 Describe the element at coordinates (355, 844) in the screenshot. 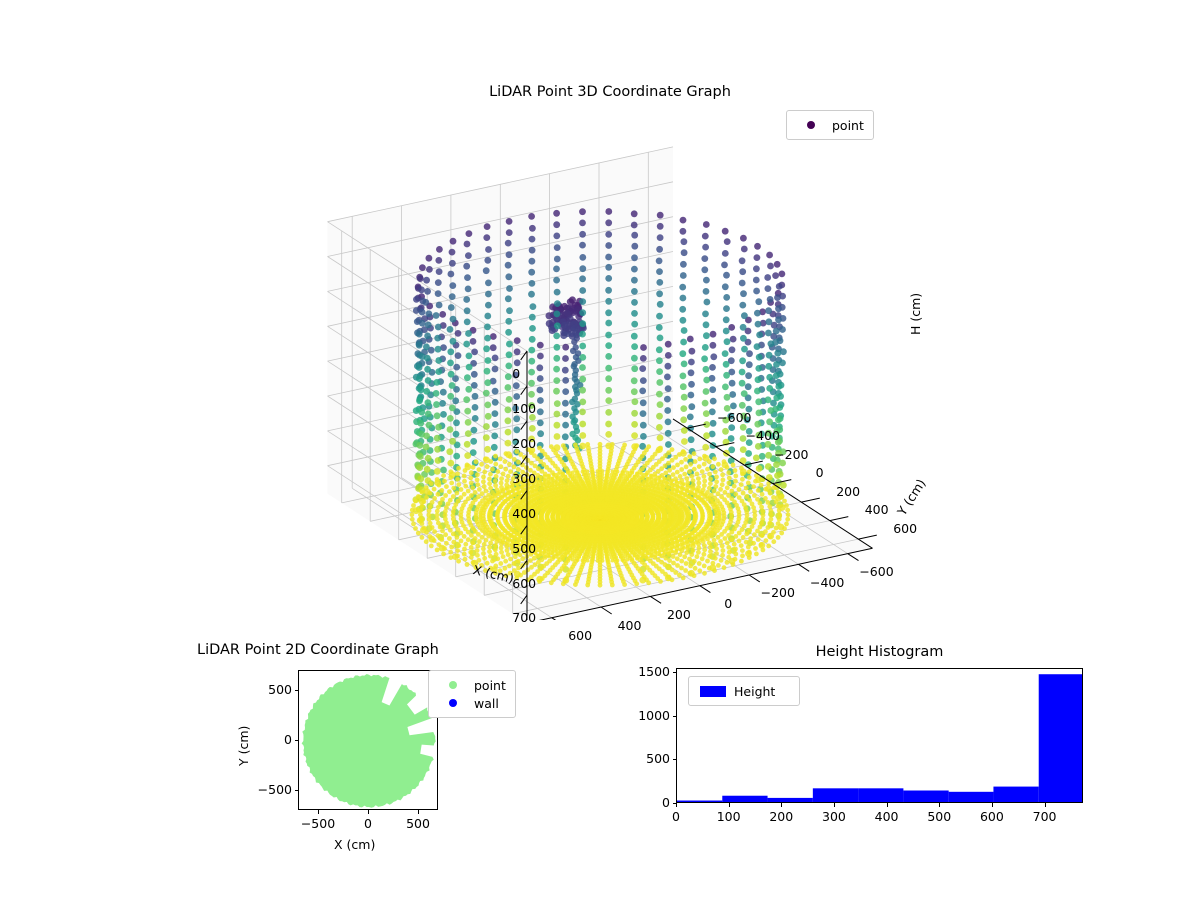

I see `axis-label-x-2d: X (cm)` at that location.